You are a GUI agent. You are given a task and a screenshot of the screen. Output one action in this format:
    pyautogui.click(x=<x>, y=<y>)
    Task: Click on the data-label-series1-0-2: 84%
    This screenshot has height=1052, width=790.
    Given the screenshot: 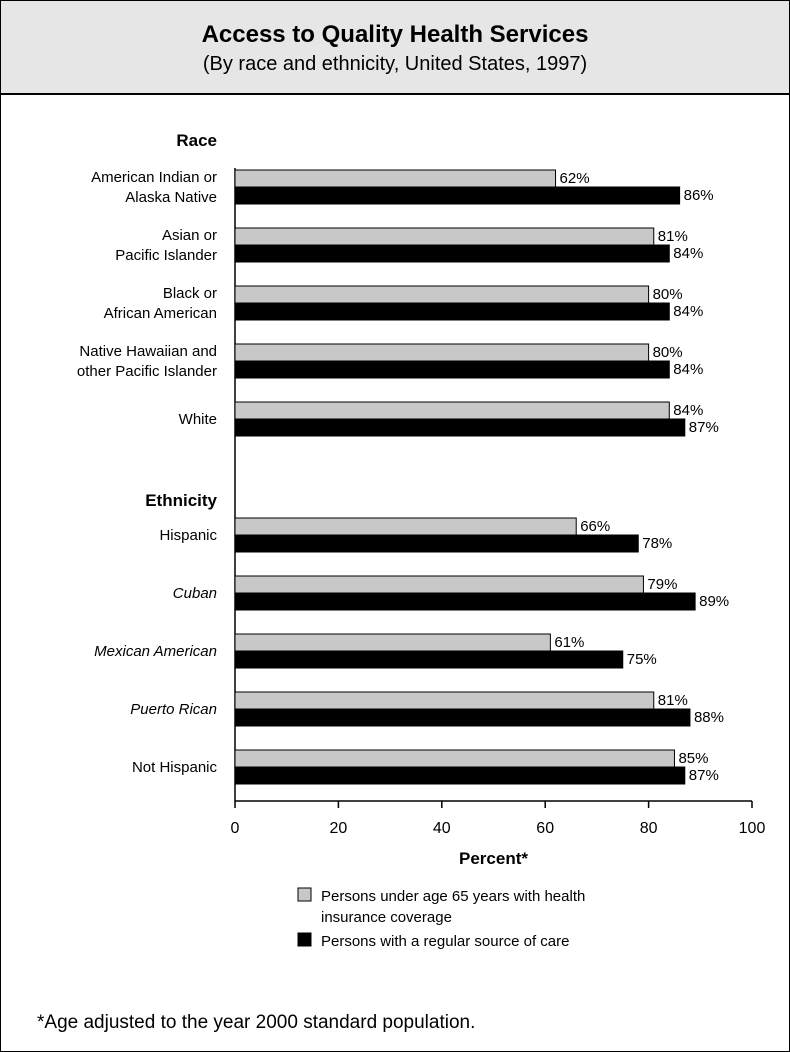 What is the action you would take?
    pyautogui.click(x=688, y=311)
    